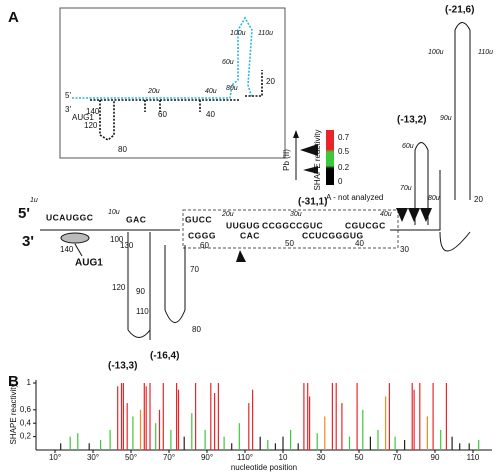  I want to click on nt-number: 10u, so click(114, 212).